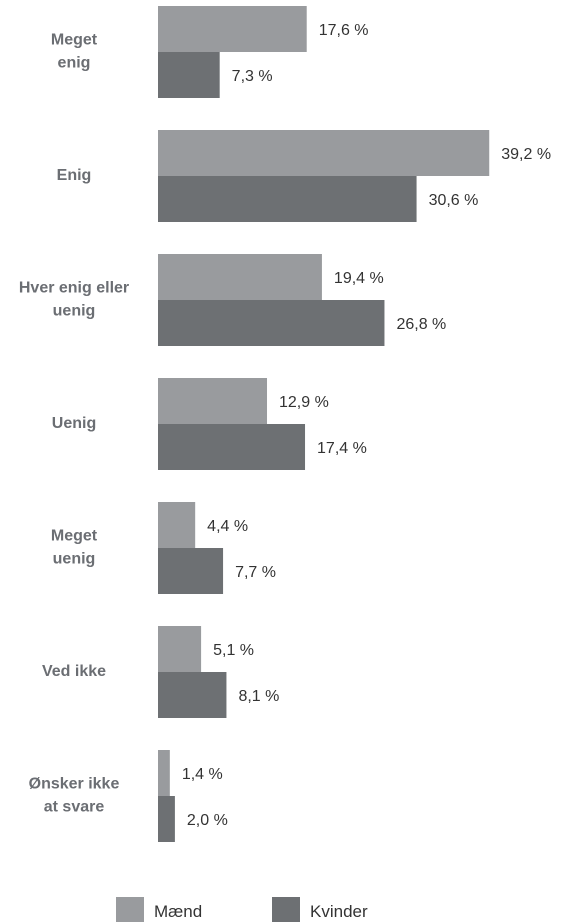 This screenshot has width=574, height=922. I want to click on data-label-maend-6: 1,4 %, so click(202, 774).